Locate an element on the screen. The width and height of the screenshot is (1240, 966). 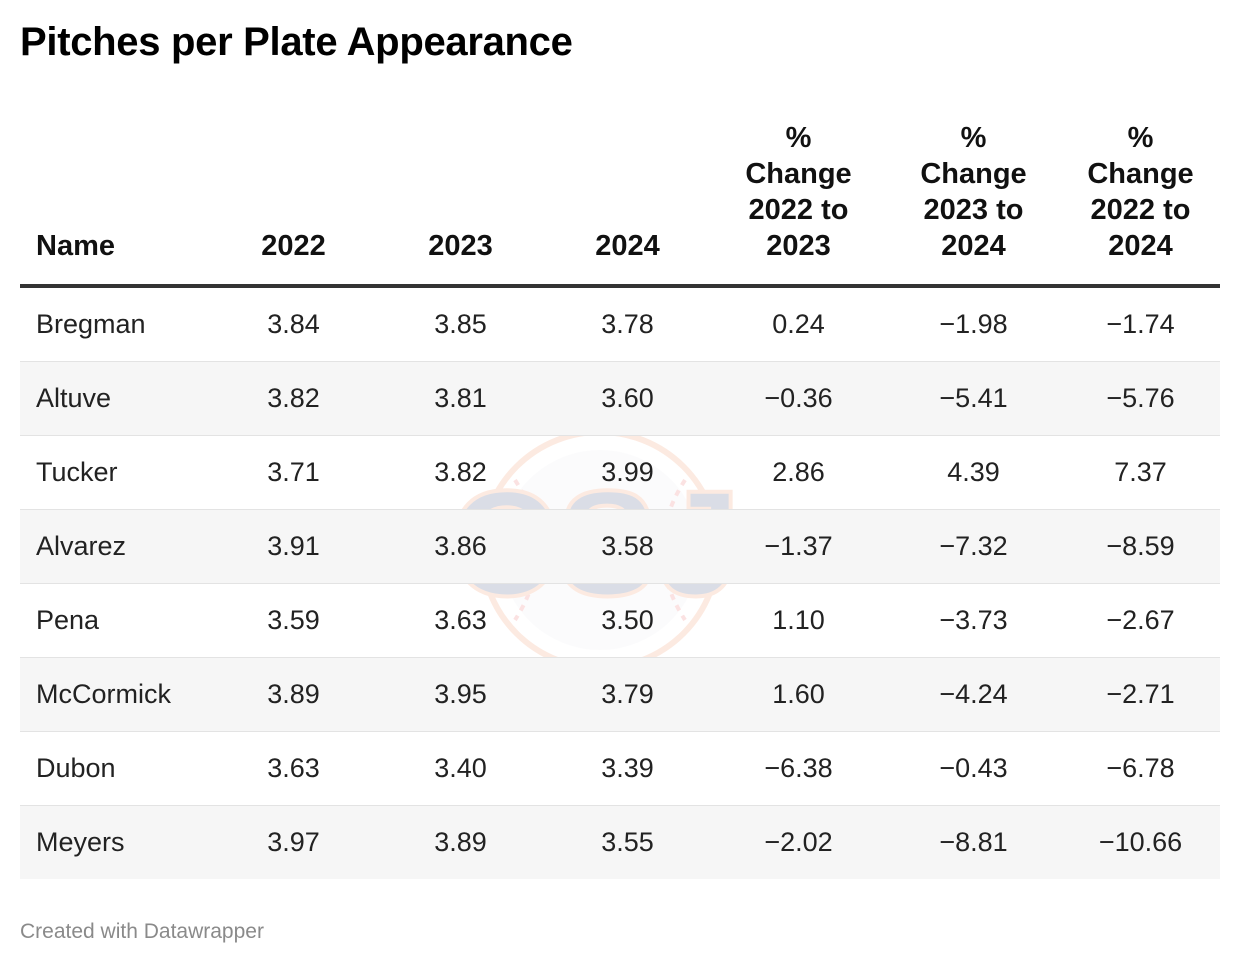
column-header-line: Name is located at coordinates (75, 246).